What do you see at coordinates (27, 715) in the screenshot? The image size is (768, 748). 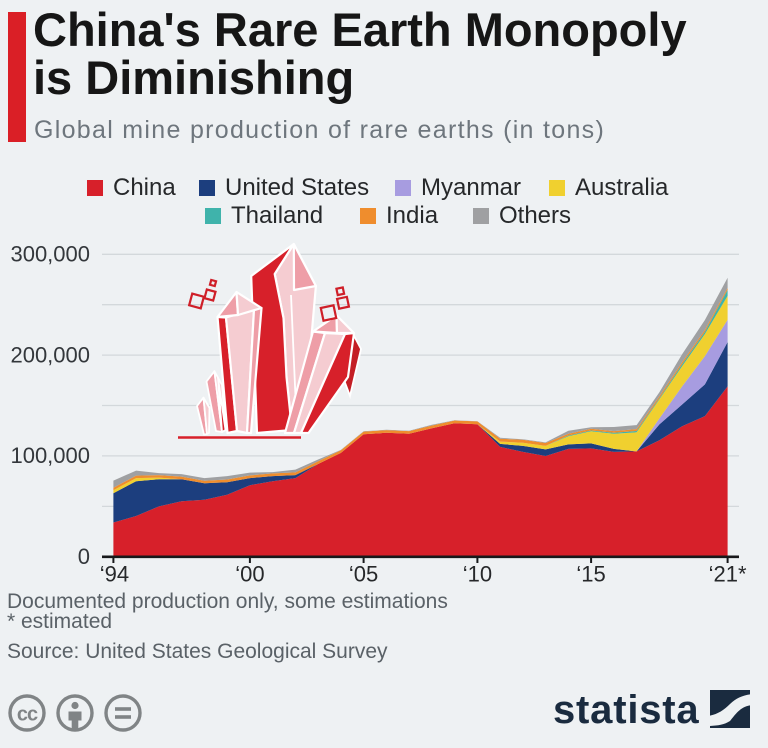 I see `svg-text: cc` at bounding box center [27, 715].